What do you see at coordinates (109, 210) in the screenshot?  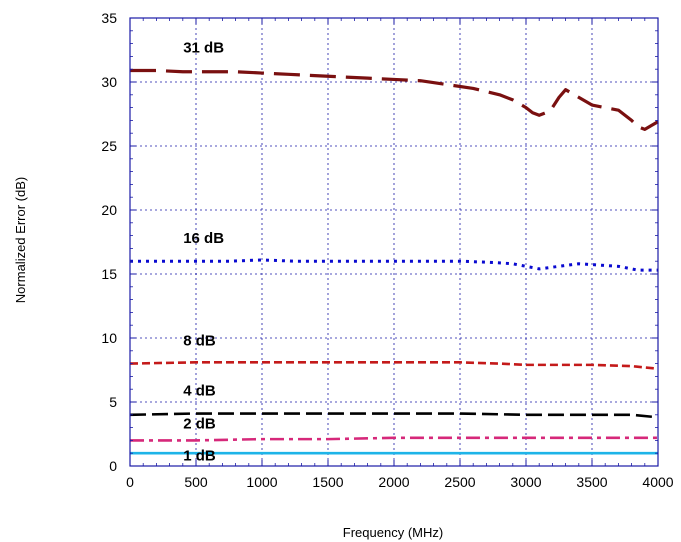 I see `y-tick-label: 20` at bounding box center [109, 210].